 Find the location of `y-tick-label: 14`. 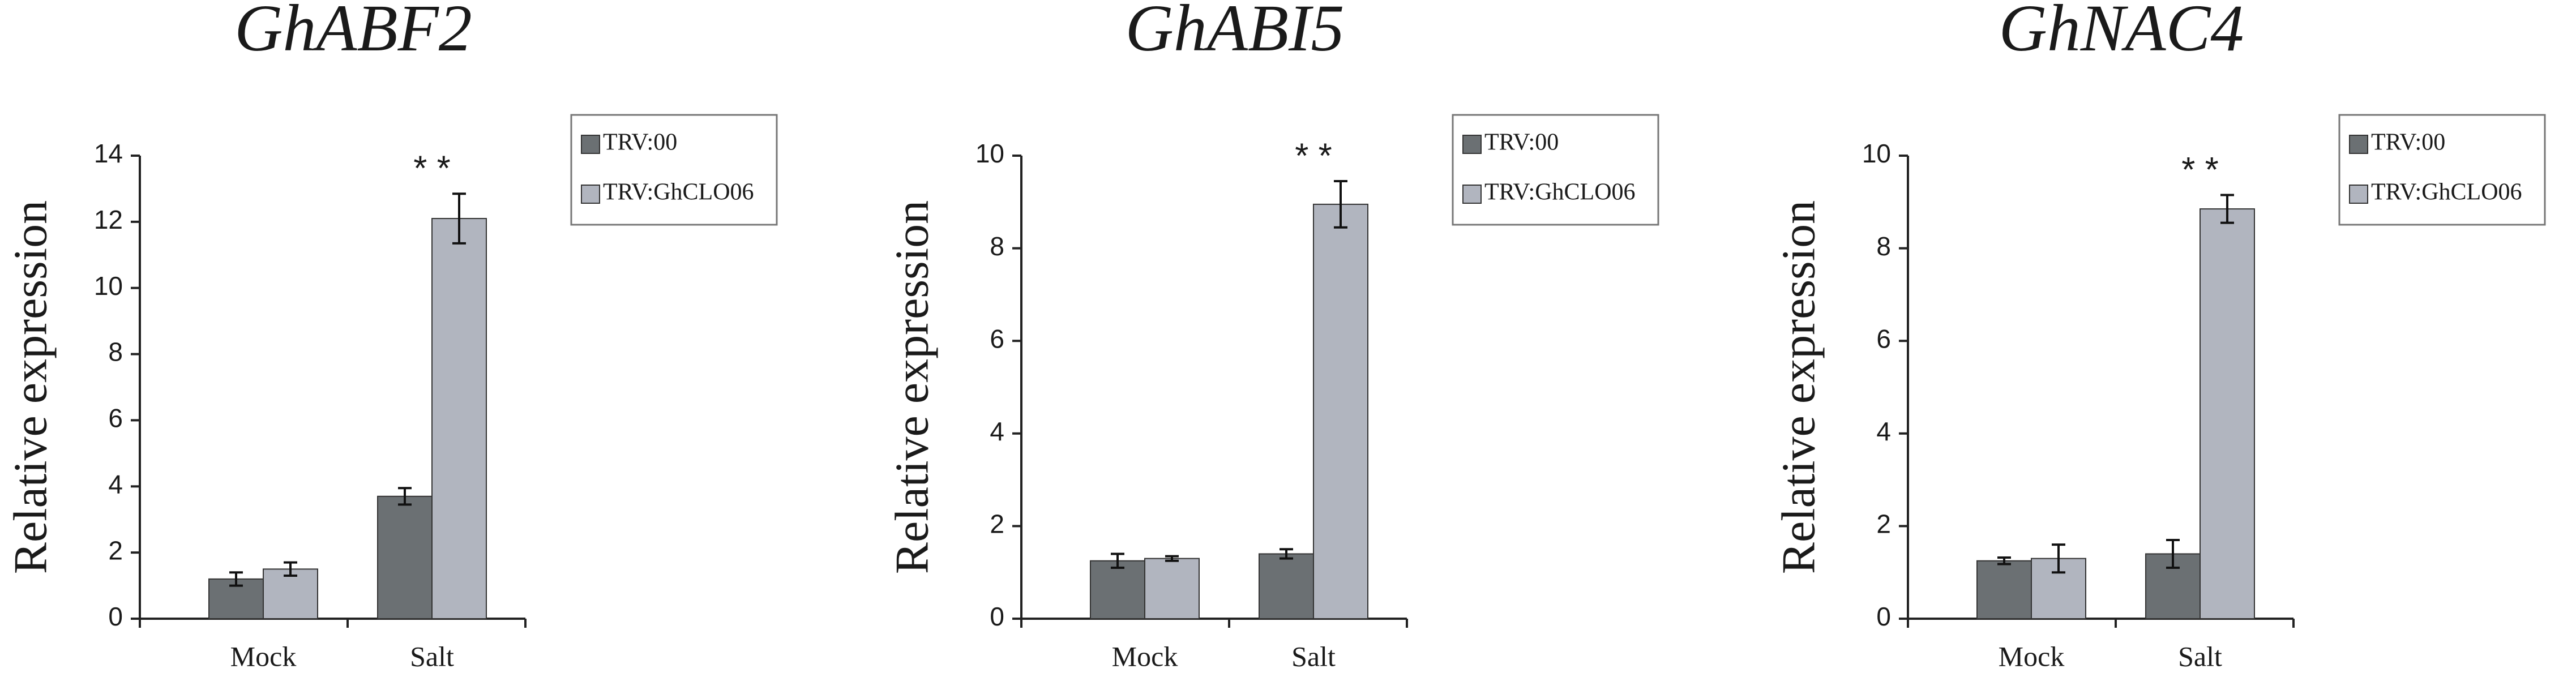

y-tick-label: 14 is located at coordinates (108, 153).